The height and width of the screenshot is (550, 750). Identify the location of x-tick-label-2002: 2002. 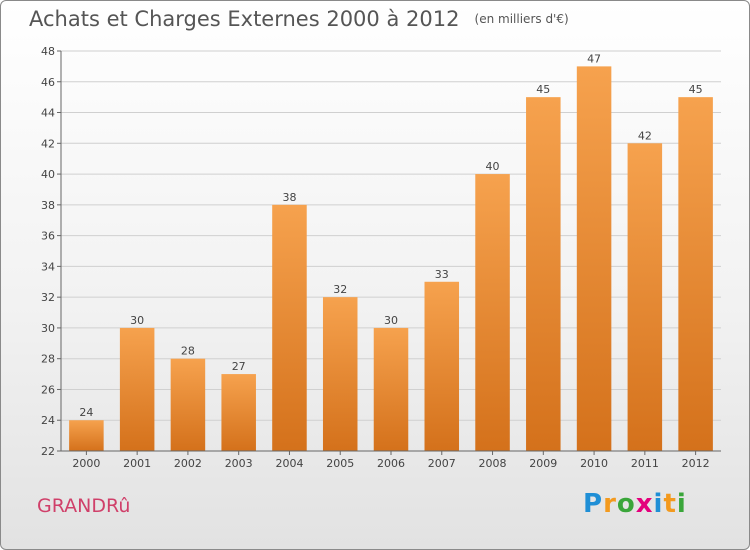
(188, 463).